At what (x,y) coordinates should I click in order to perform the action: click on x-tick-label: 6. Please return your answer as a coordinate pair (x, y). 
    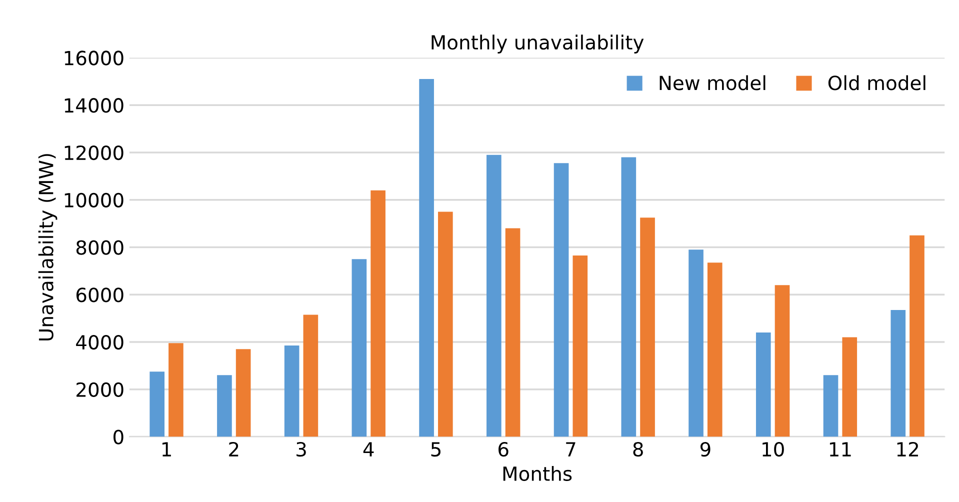
    Looking at the image, I should click on (503, 449).